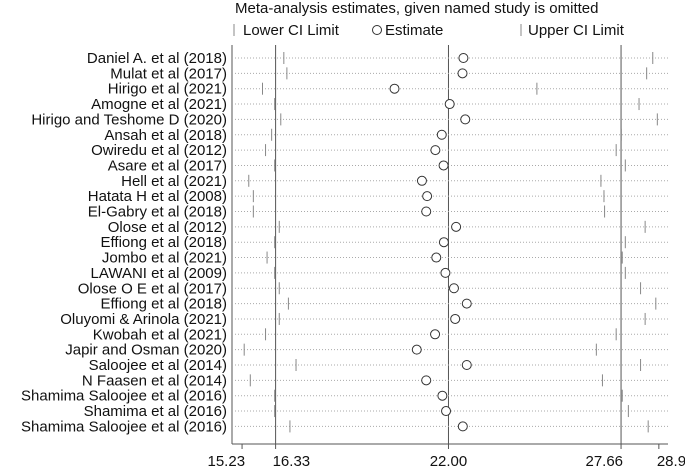 Image resolution: width=685 pixels, height=473 pixels. What do you see at coordinates (155, 411) in the screenshot?
I see `study-label: Shamima et al (2016)` at bounding box center [155, 411].